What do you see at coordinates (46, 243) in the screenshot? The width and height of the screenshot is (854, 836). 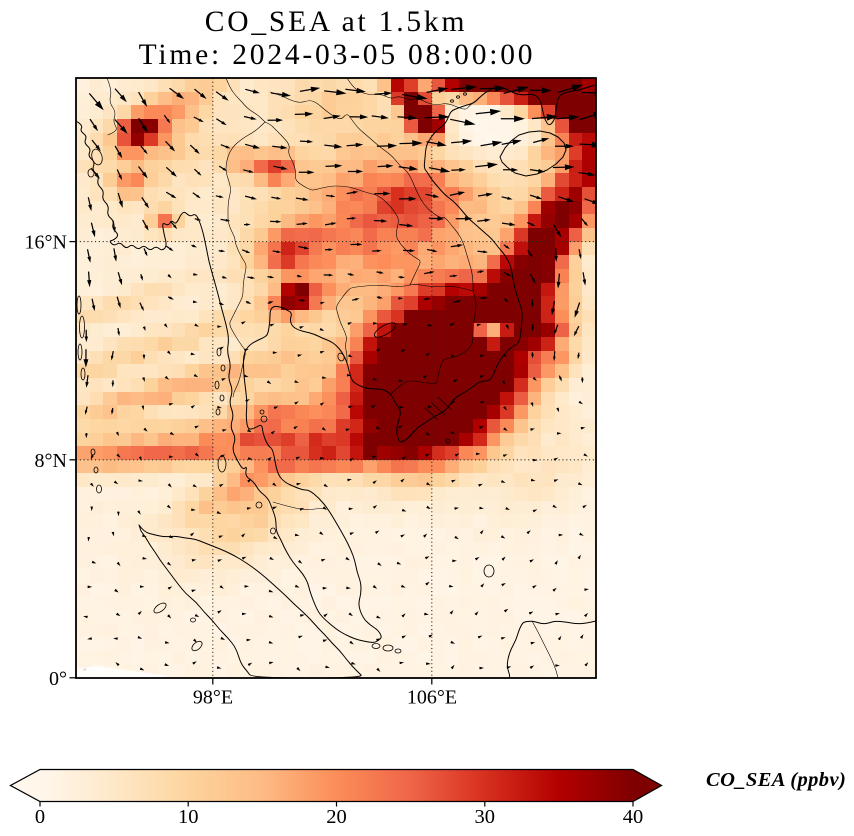 I see `svg-text: 16°N` at bounding box center [46, 243].